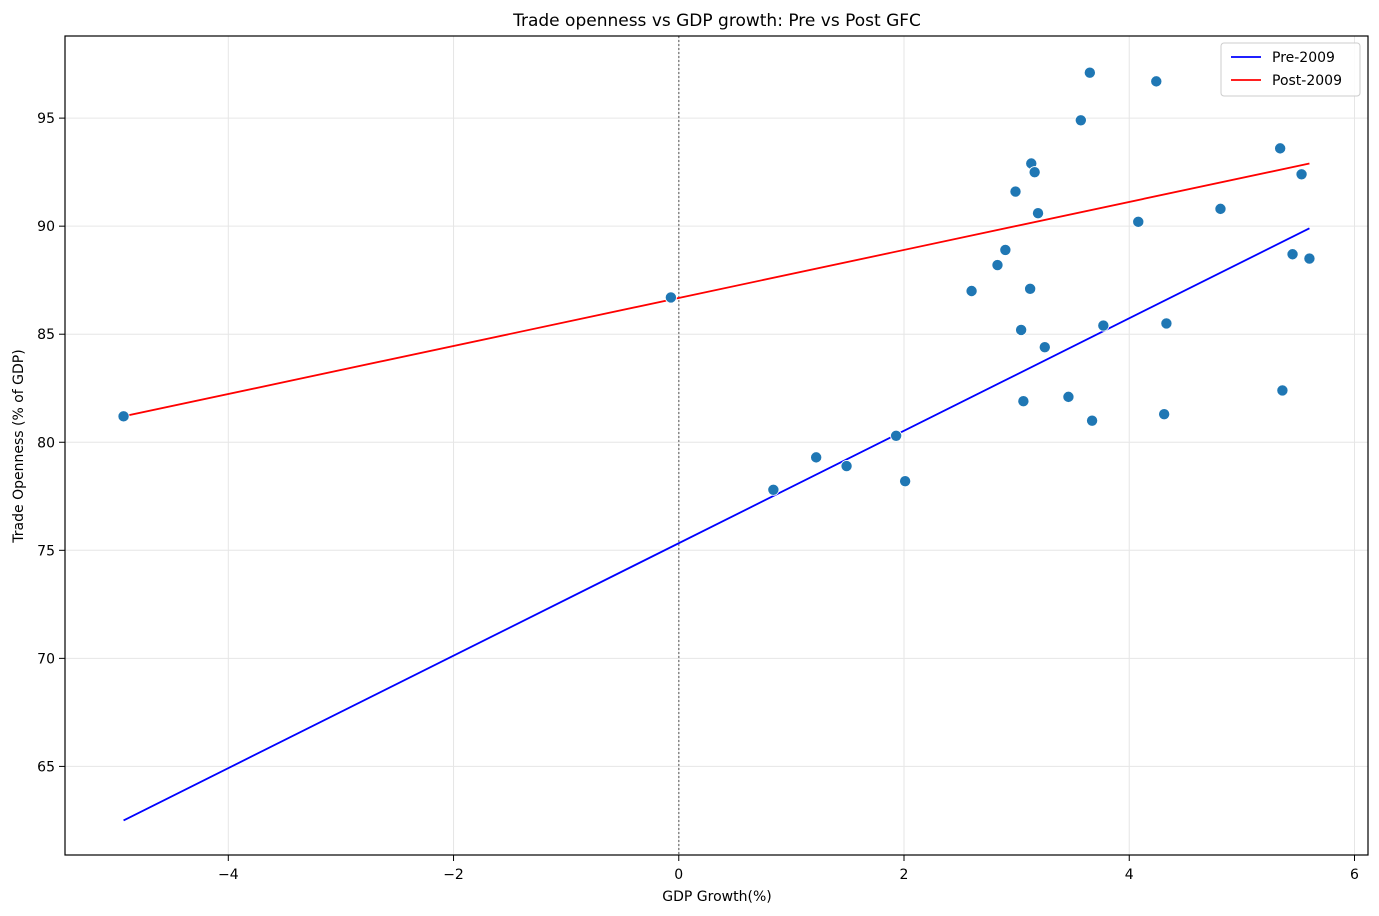 This screenshot has width=1379, height=916. What do you see at coordinates (46, 443) in the screenshot?
I see `y-tick-label: 80` at bounding box center [46, 443].